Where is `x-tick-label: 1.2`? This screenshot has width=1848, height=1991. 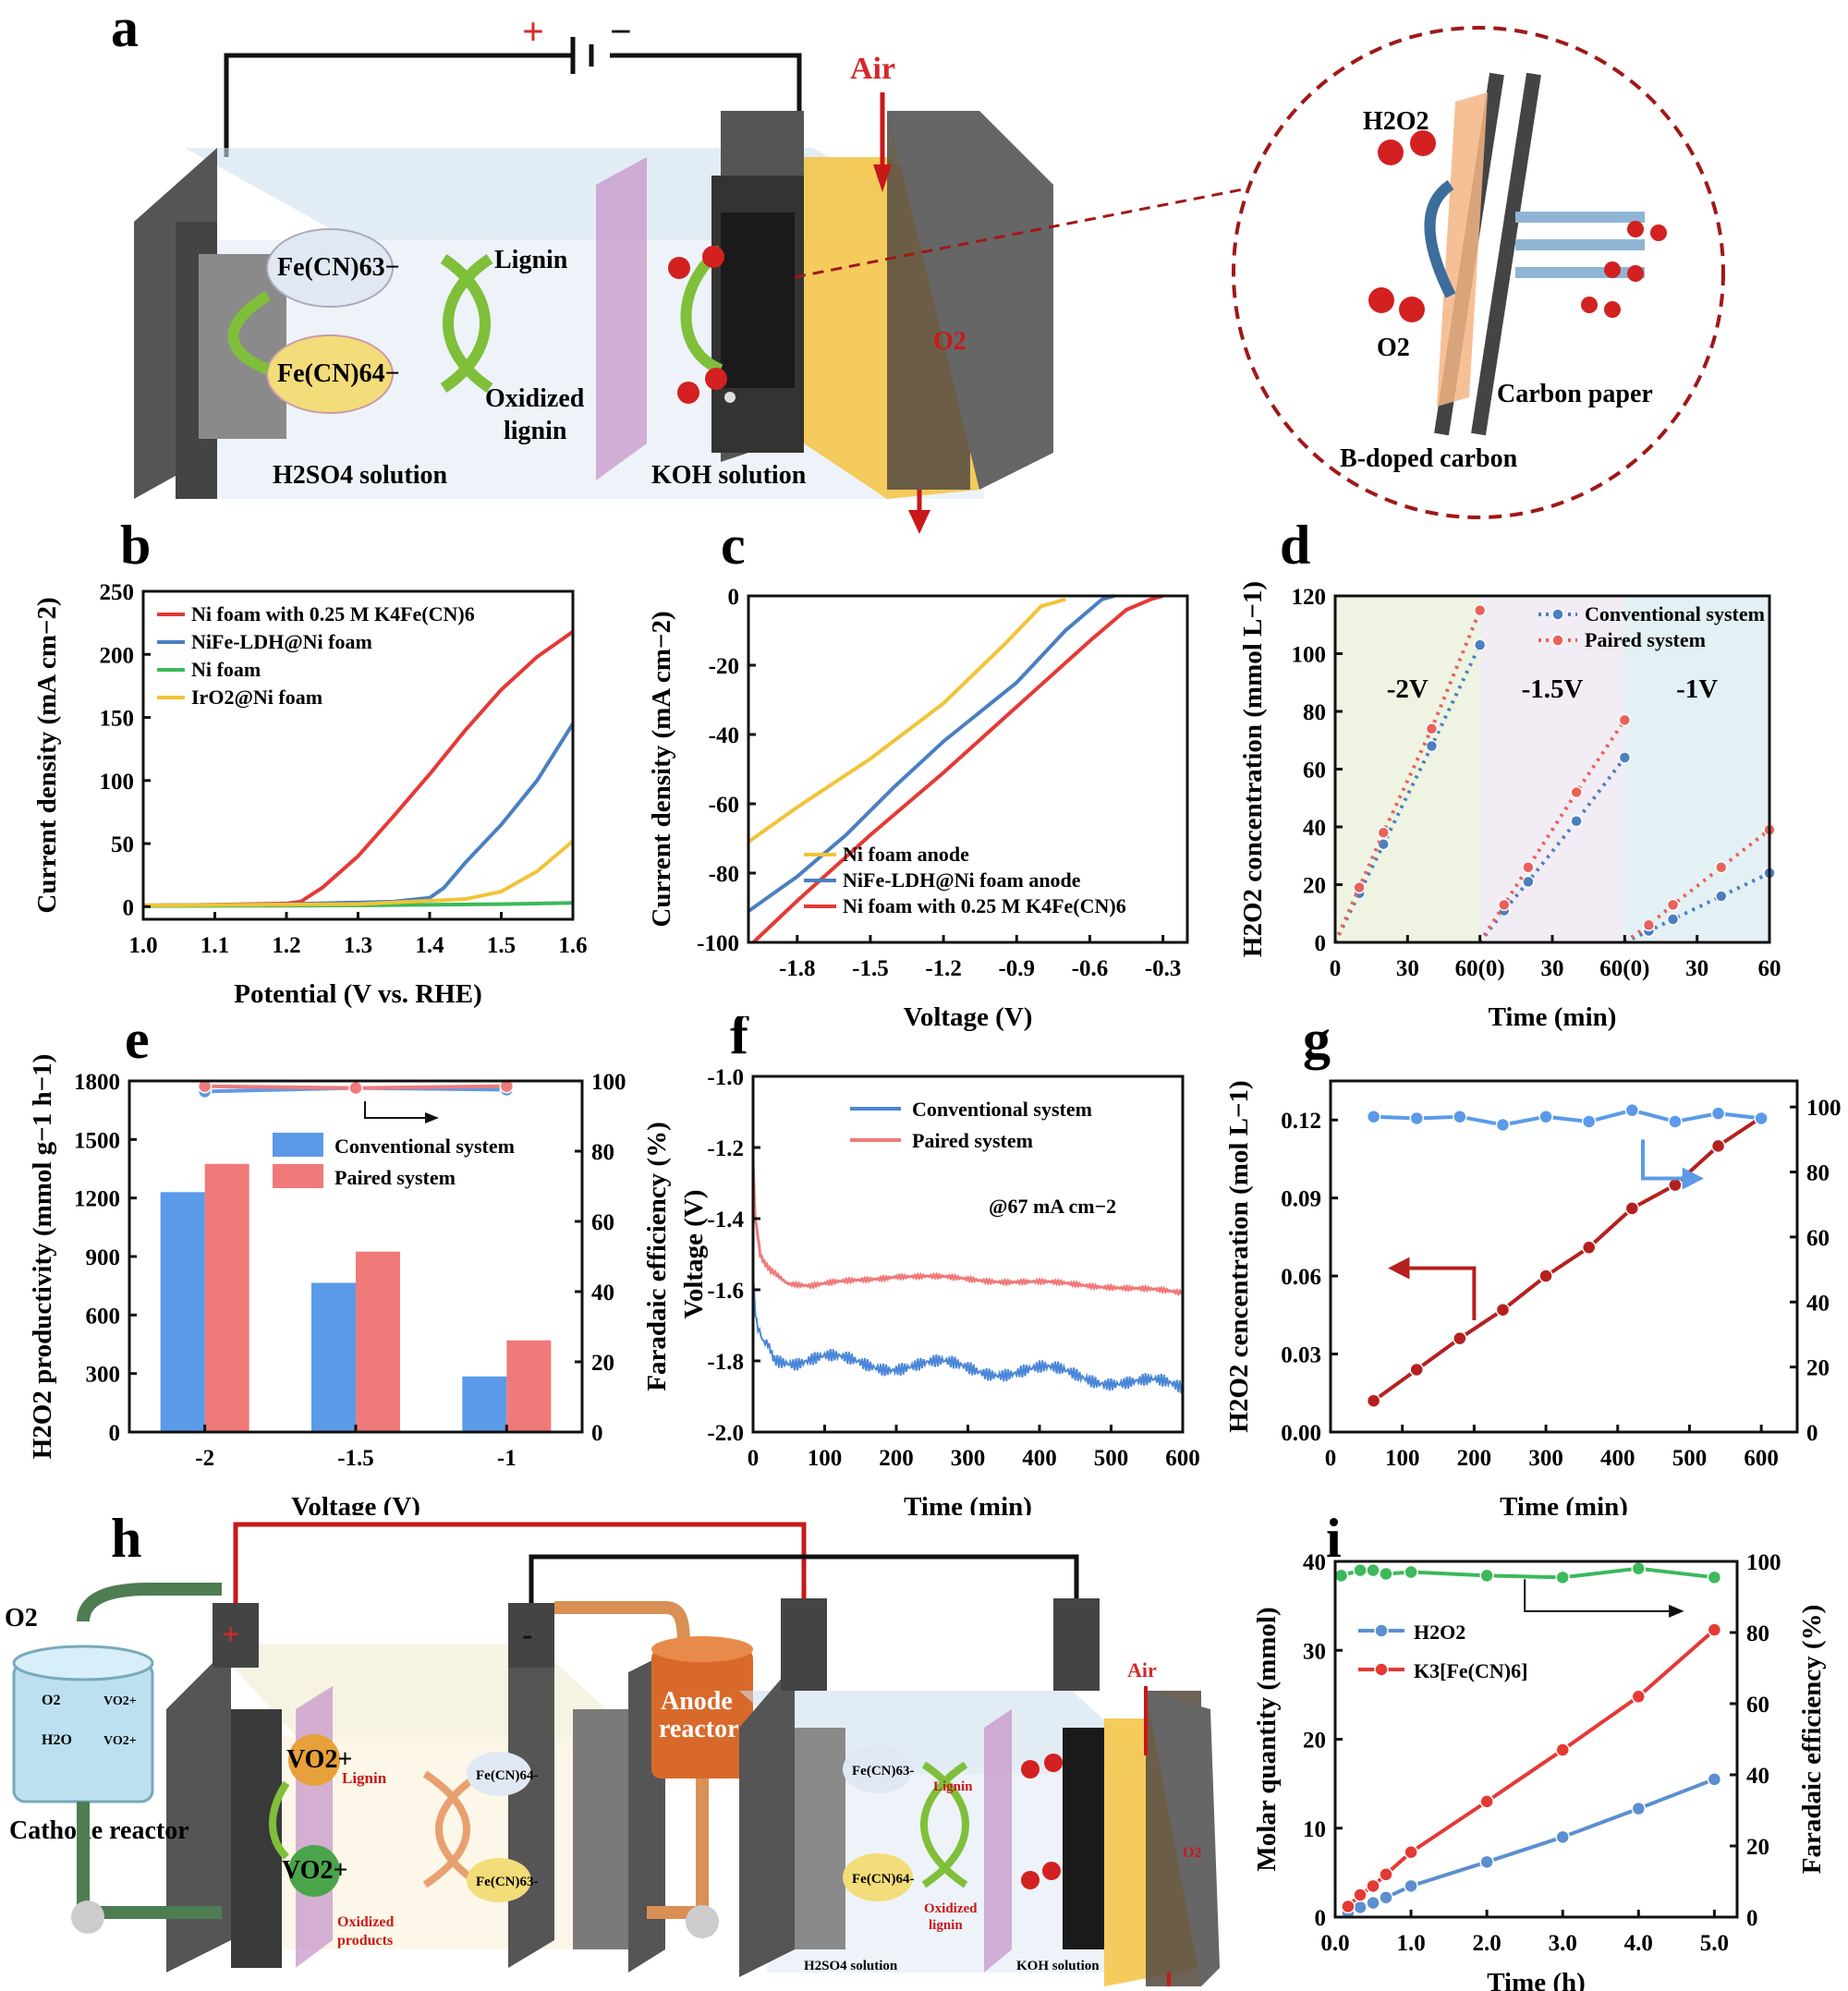 x-tick-label: 1.2 is located at coordinates (286, 946).